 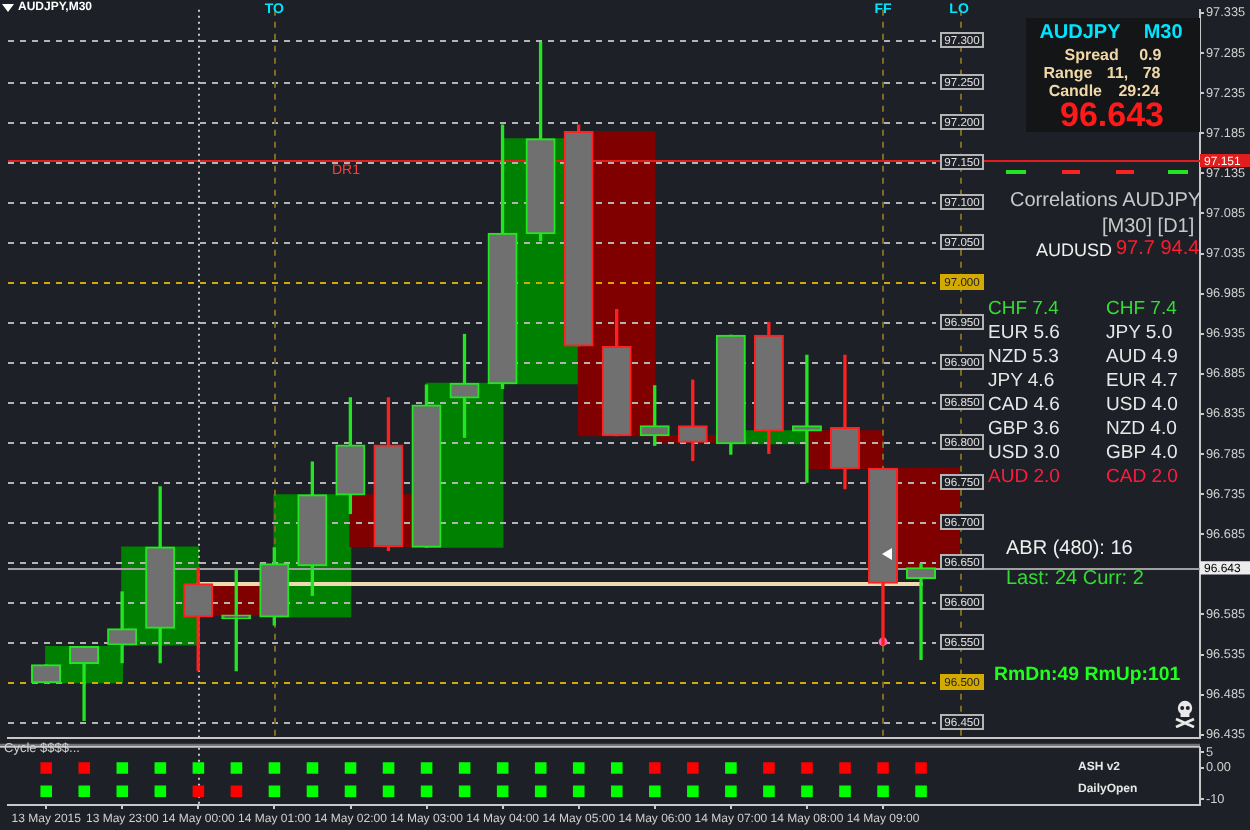 I want to click on annotation: 97.7 94.4, so click(x=1158, y=249).